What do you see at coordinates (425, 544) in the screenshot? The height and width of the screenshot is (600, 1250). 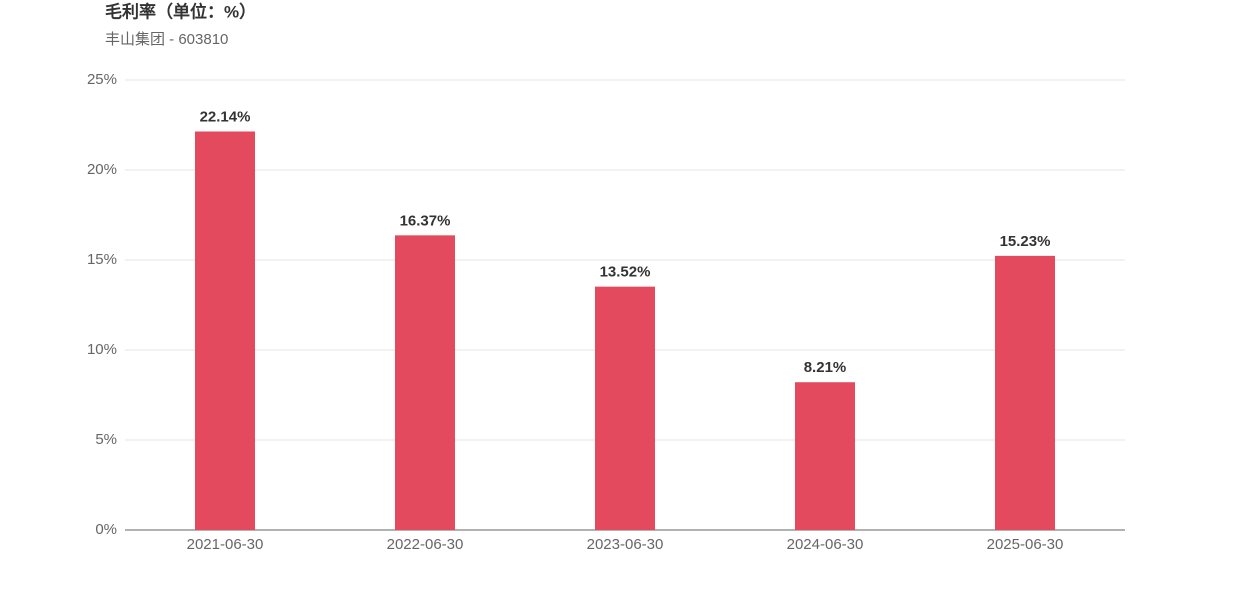 I see `x-tick-label: 2022-06-30` at bounding box center [425, 544].